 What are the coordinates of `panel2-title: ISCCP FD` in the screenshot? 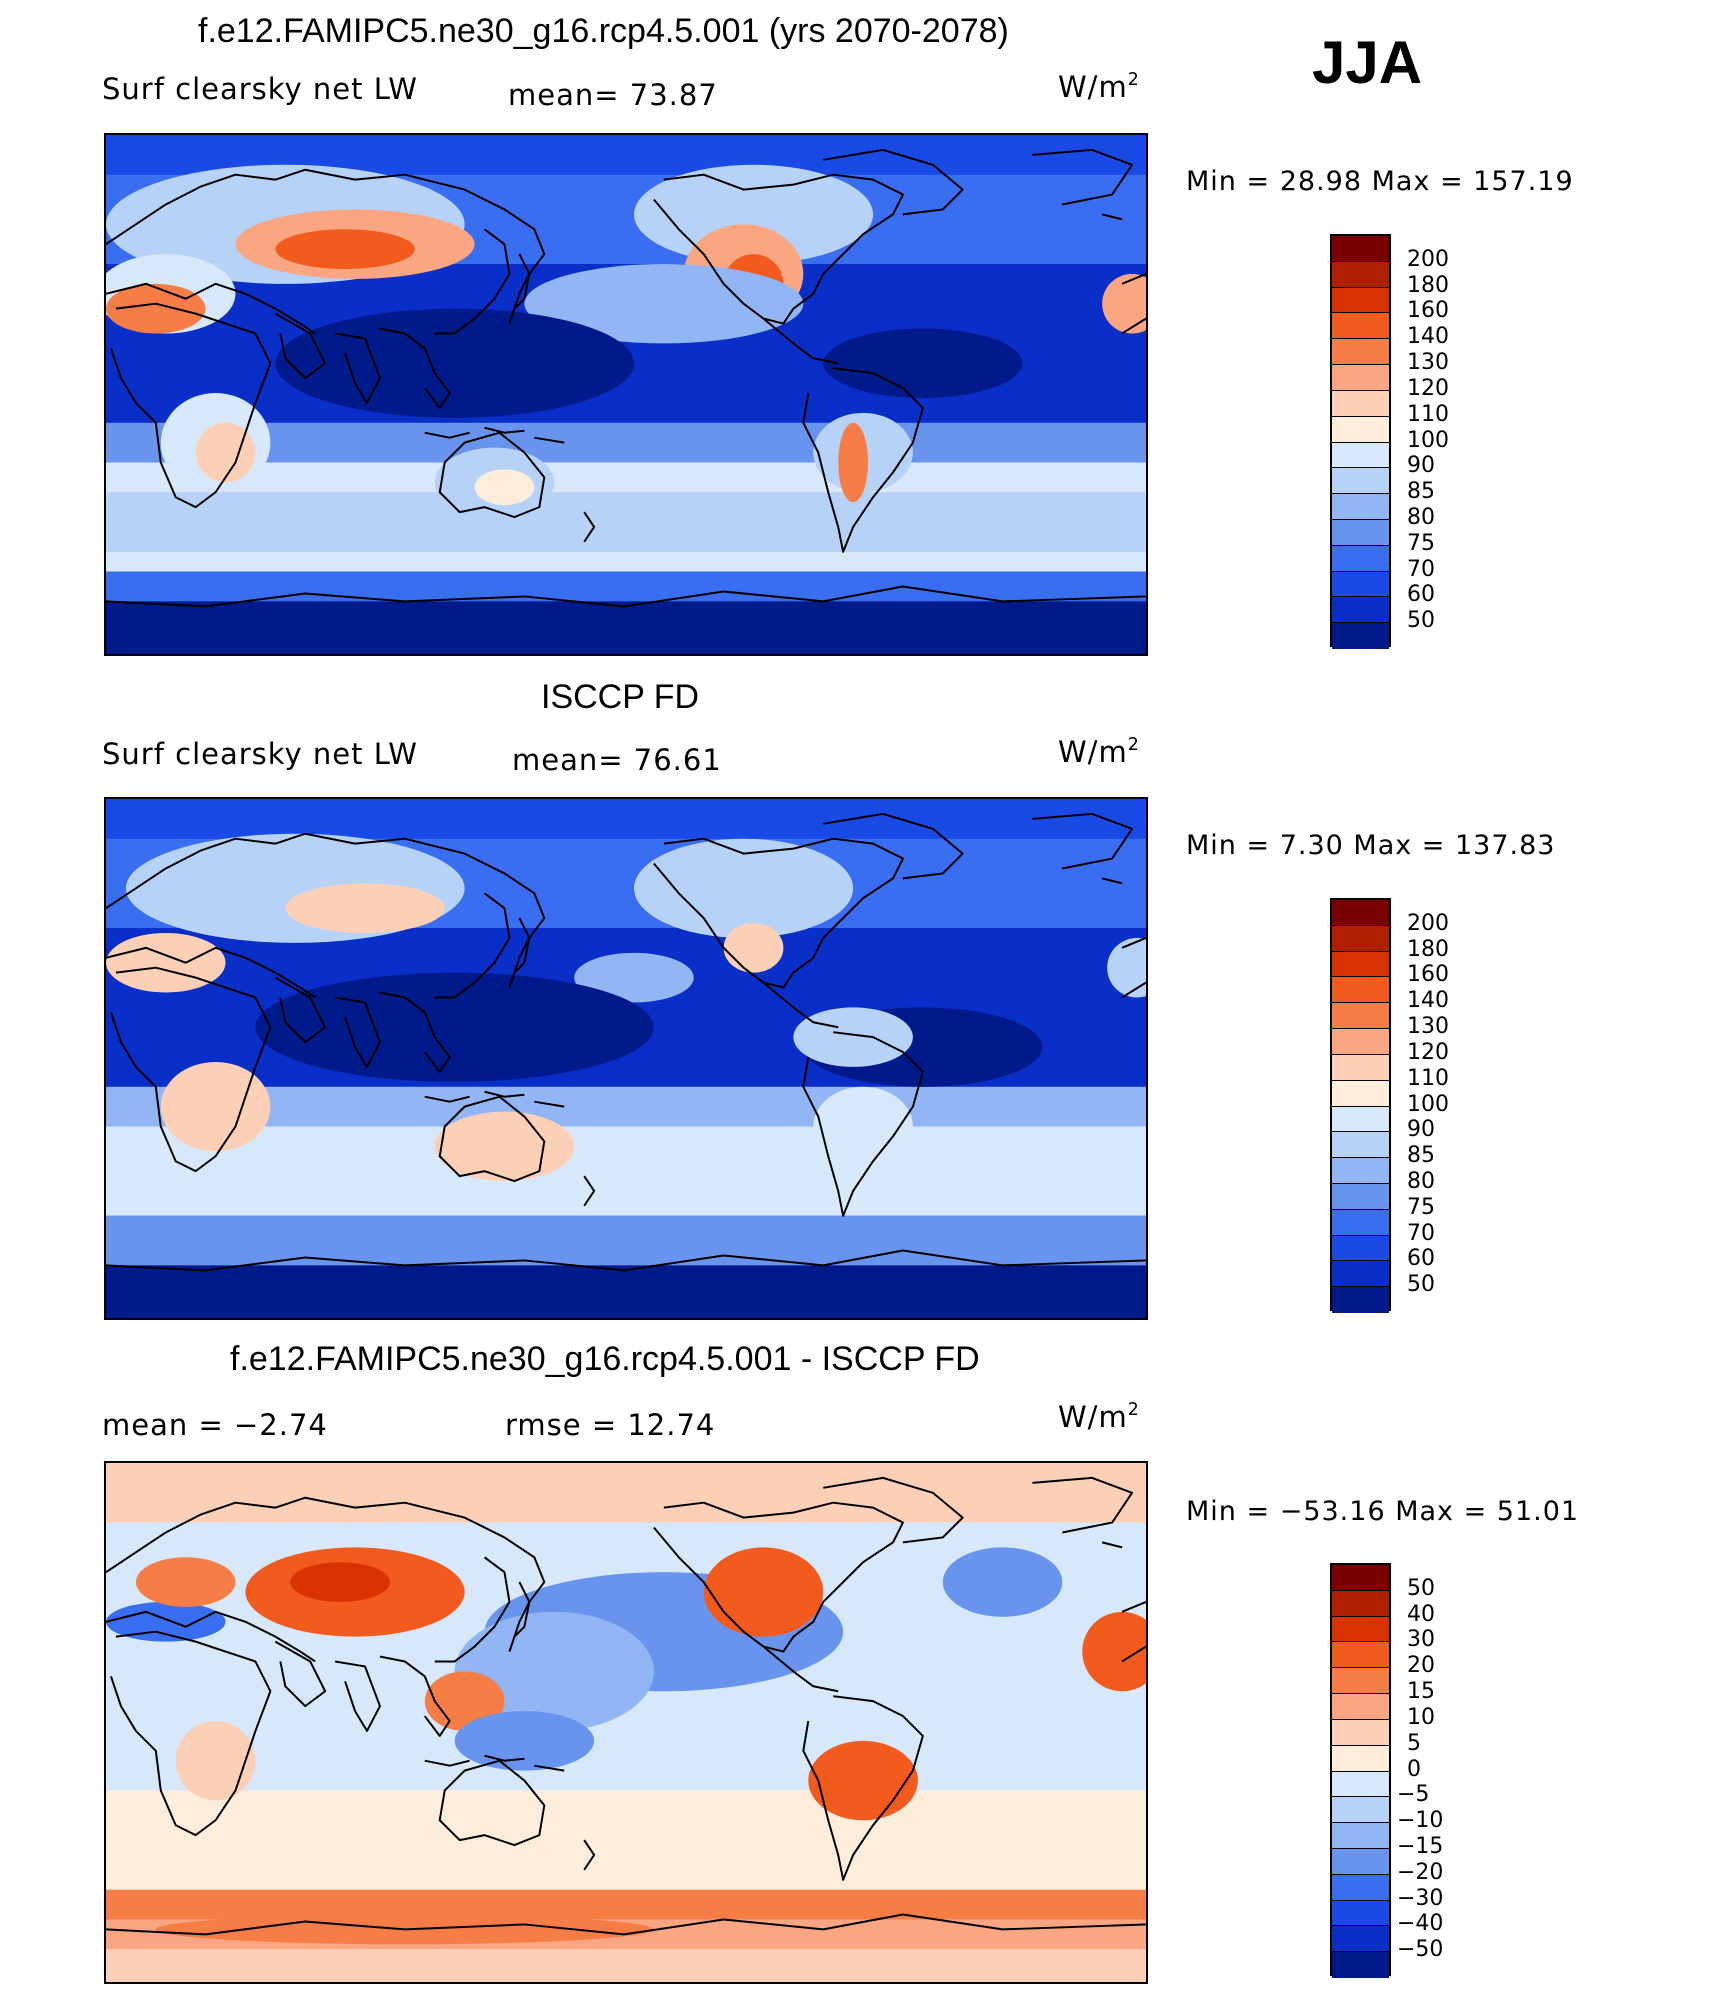 It's located at (620, 697).